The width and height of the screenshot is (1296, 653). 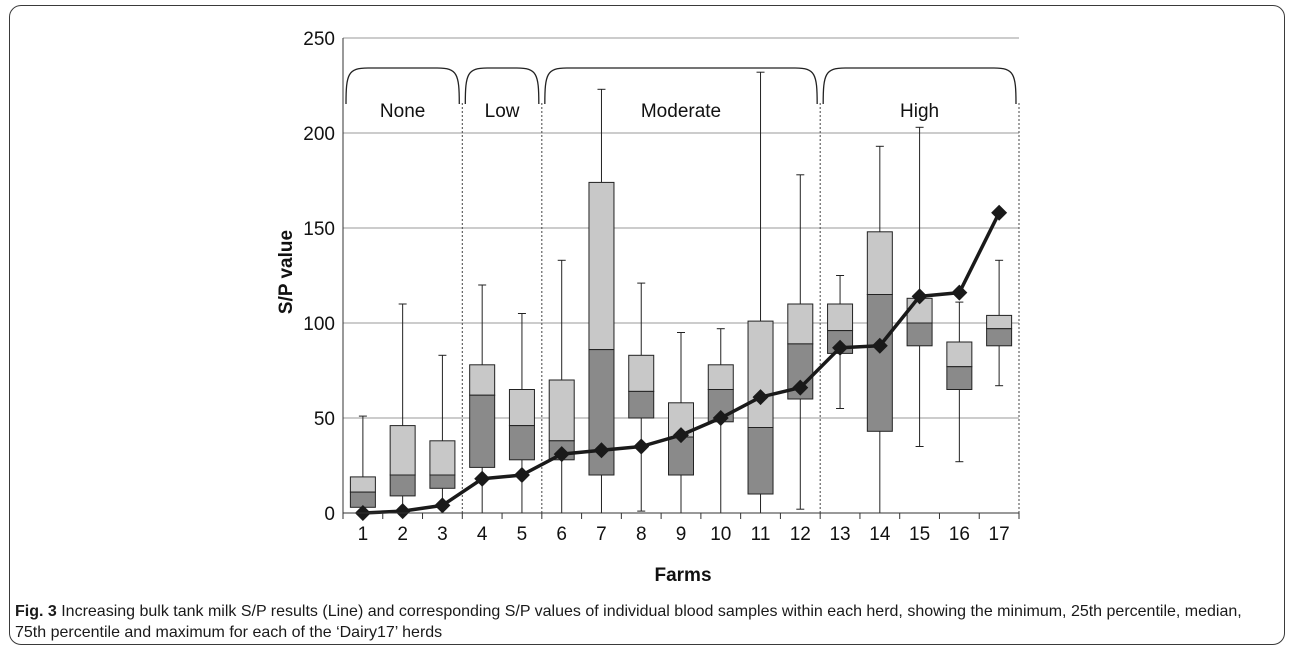 I want to click on group-label-none: None, so click(x=402, y=111).